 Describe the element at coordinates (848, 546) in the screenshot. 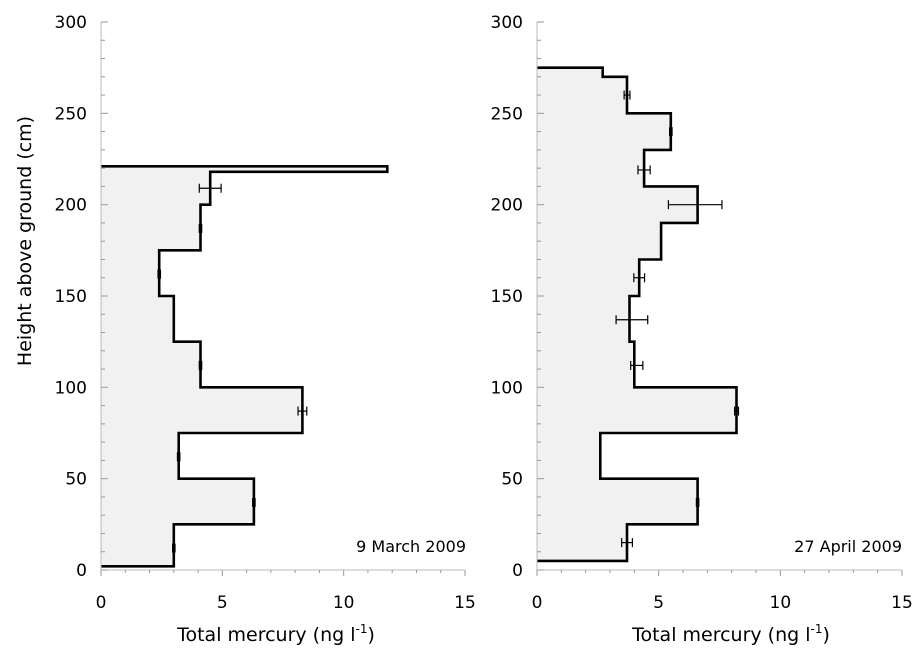

I see `panel-date-label: 27 April 2009` at that location.